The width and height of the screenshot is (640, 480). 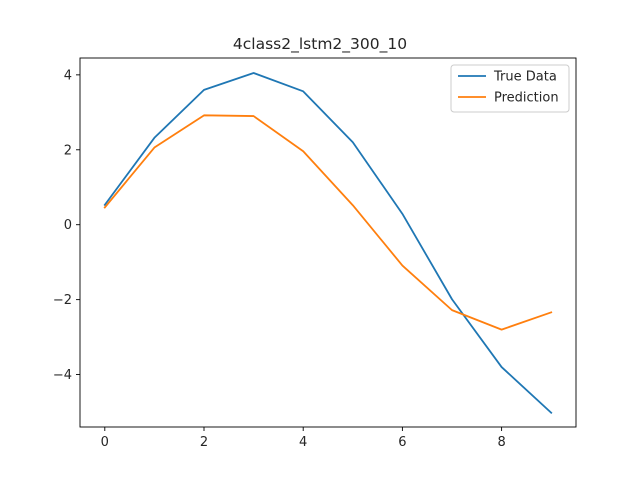 What do you see at coordinates (510, 88) in the screenshot?
I see `legend: True Data Prediction` at bounding box center [510, 88].